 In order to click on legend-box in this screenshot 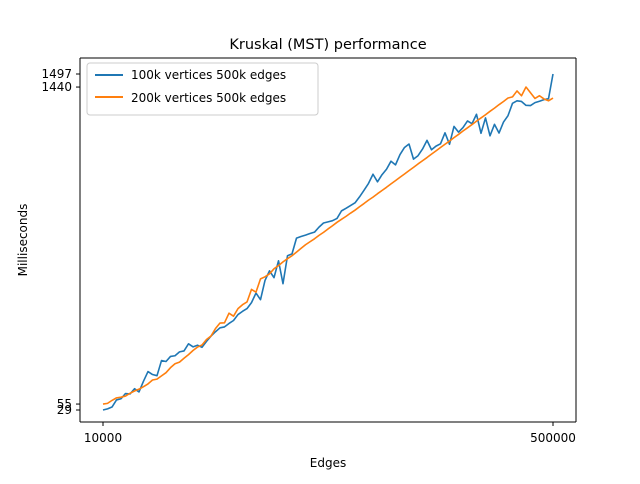, I will do `click(202, 89)`.